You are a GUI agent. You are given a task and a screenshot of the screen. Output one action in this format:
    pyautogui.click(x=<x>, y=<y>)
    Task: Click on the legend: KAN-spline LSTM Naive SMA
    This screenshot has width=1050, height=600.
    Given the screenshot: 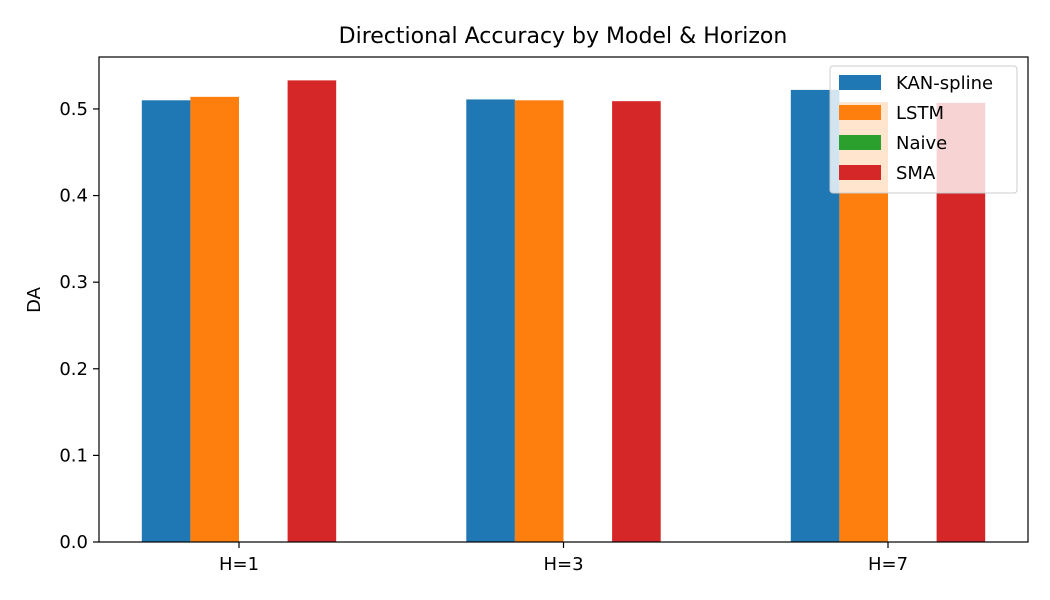 What is the action you would take?
    pyautogui.click(x=923, y=129)
    